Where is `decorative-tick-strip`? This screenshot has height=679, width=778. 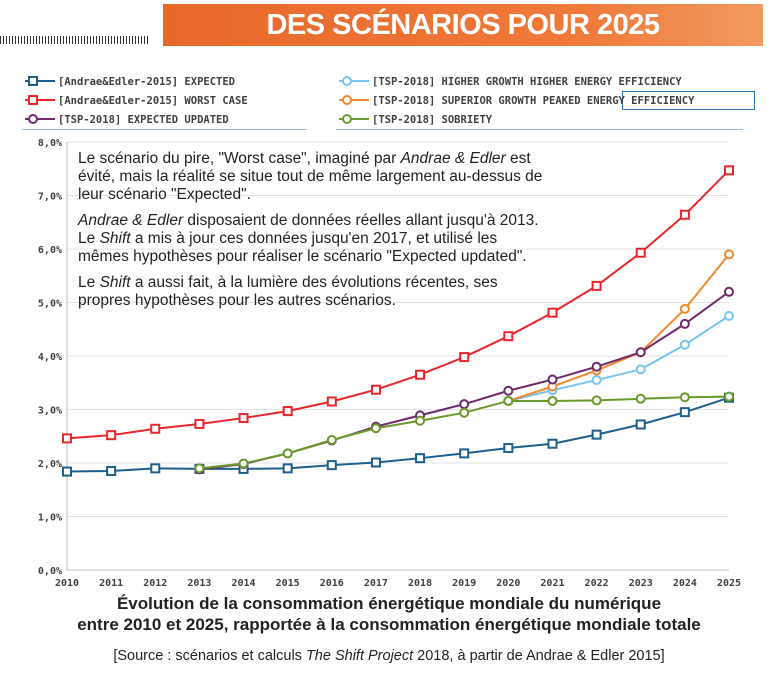
decorative-tick-strip is located at coordinates (75, 40).